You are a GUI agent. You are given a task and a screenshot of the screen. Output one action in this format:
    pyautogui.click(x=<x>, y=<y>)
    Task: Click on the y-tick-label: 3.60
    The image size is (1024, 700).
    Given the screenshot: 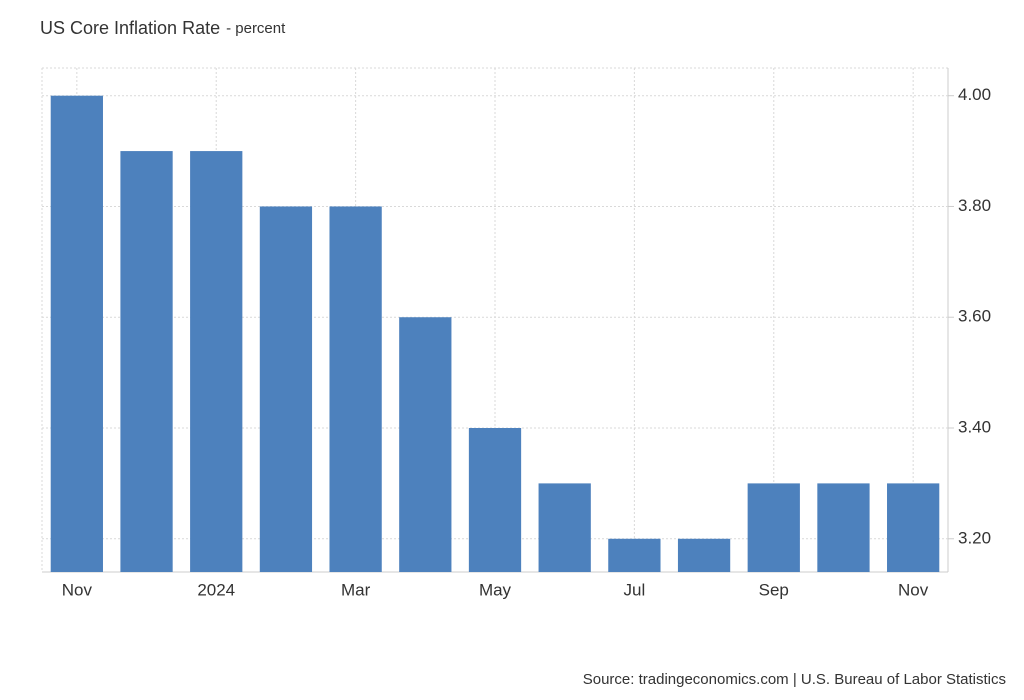 What is the action you would take?
    pyautogui.click(x=974, y=316)
    